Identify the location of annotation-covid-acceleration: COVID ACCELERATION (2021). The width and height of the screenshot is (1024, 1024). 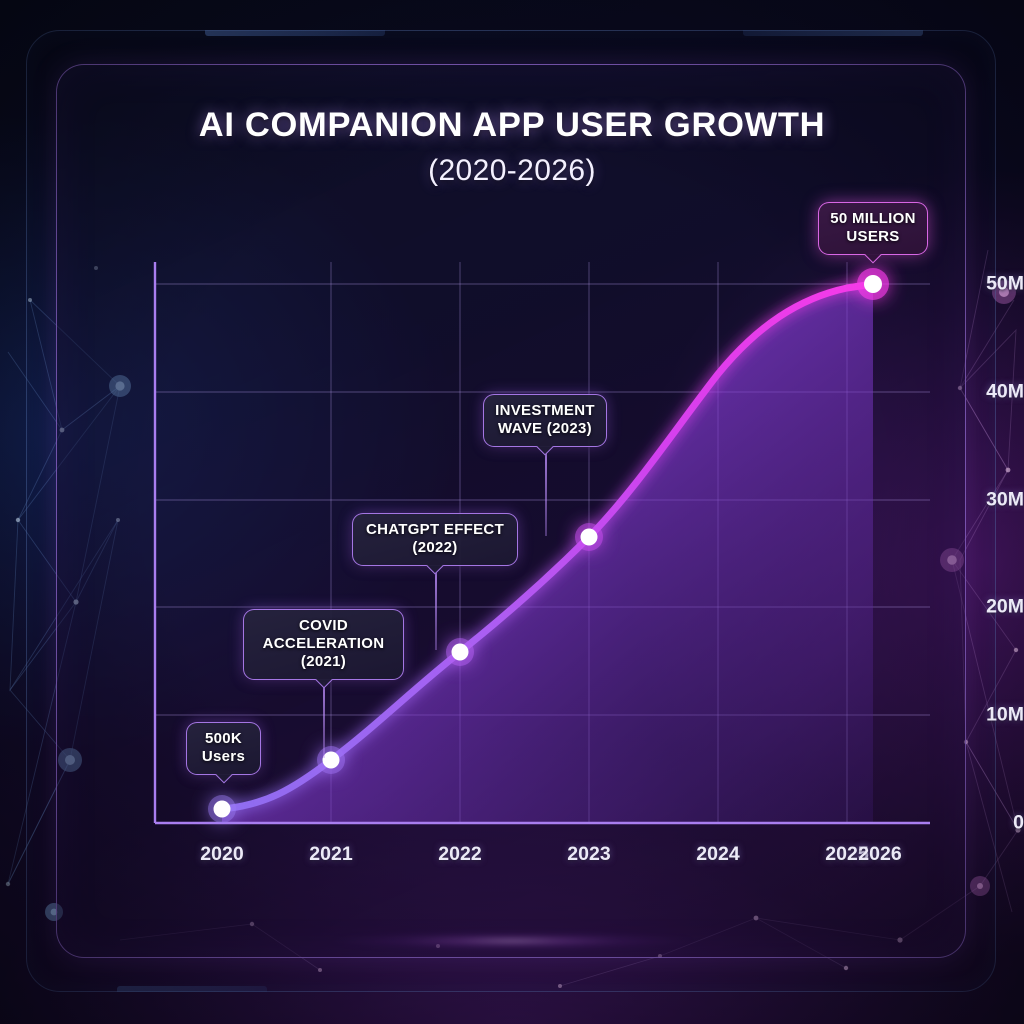
(323, 649).